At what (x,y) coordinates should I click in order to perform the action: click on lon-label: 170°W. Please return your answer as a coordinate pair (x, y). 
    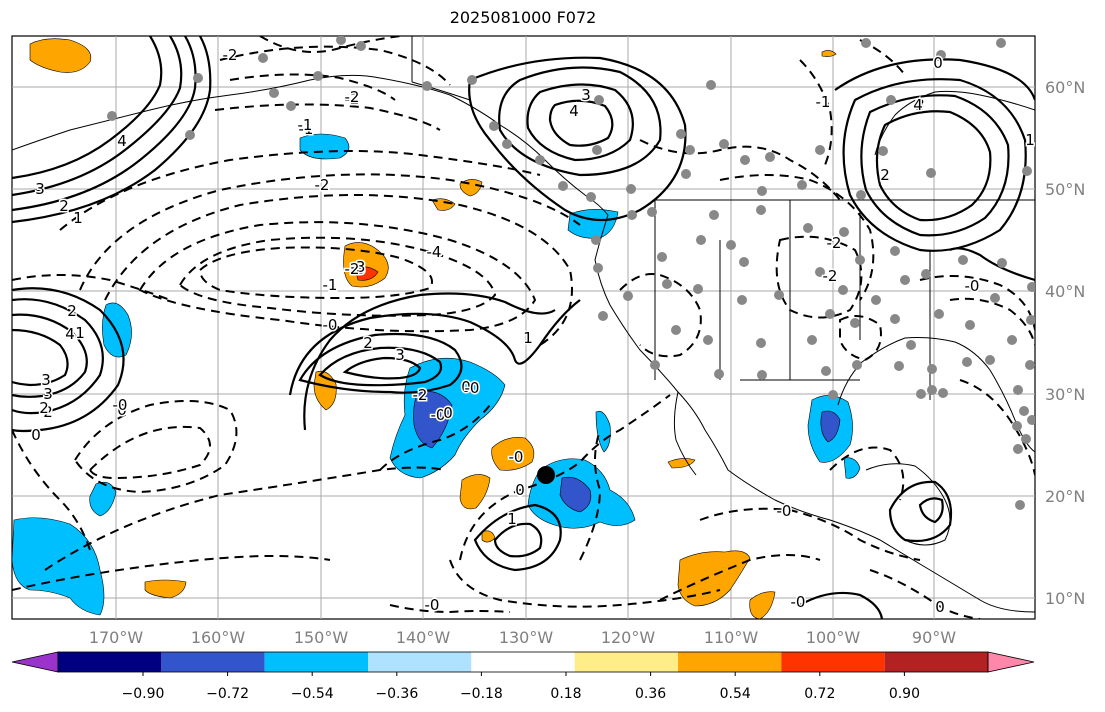
    Looking at the image, I should click on (116, 637).